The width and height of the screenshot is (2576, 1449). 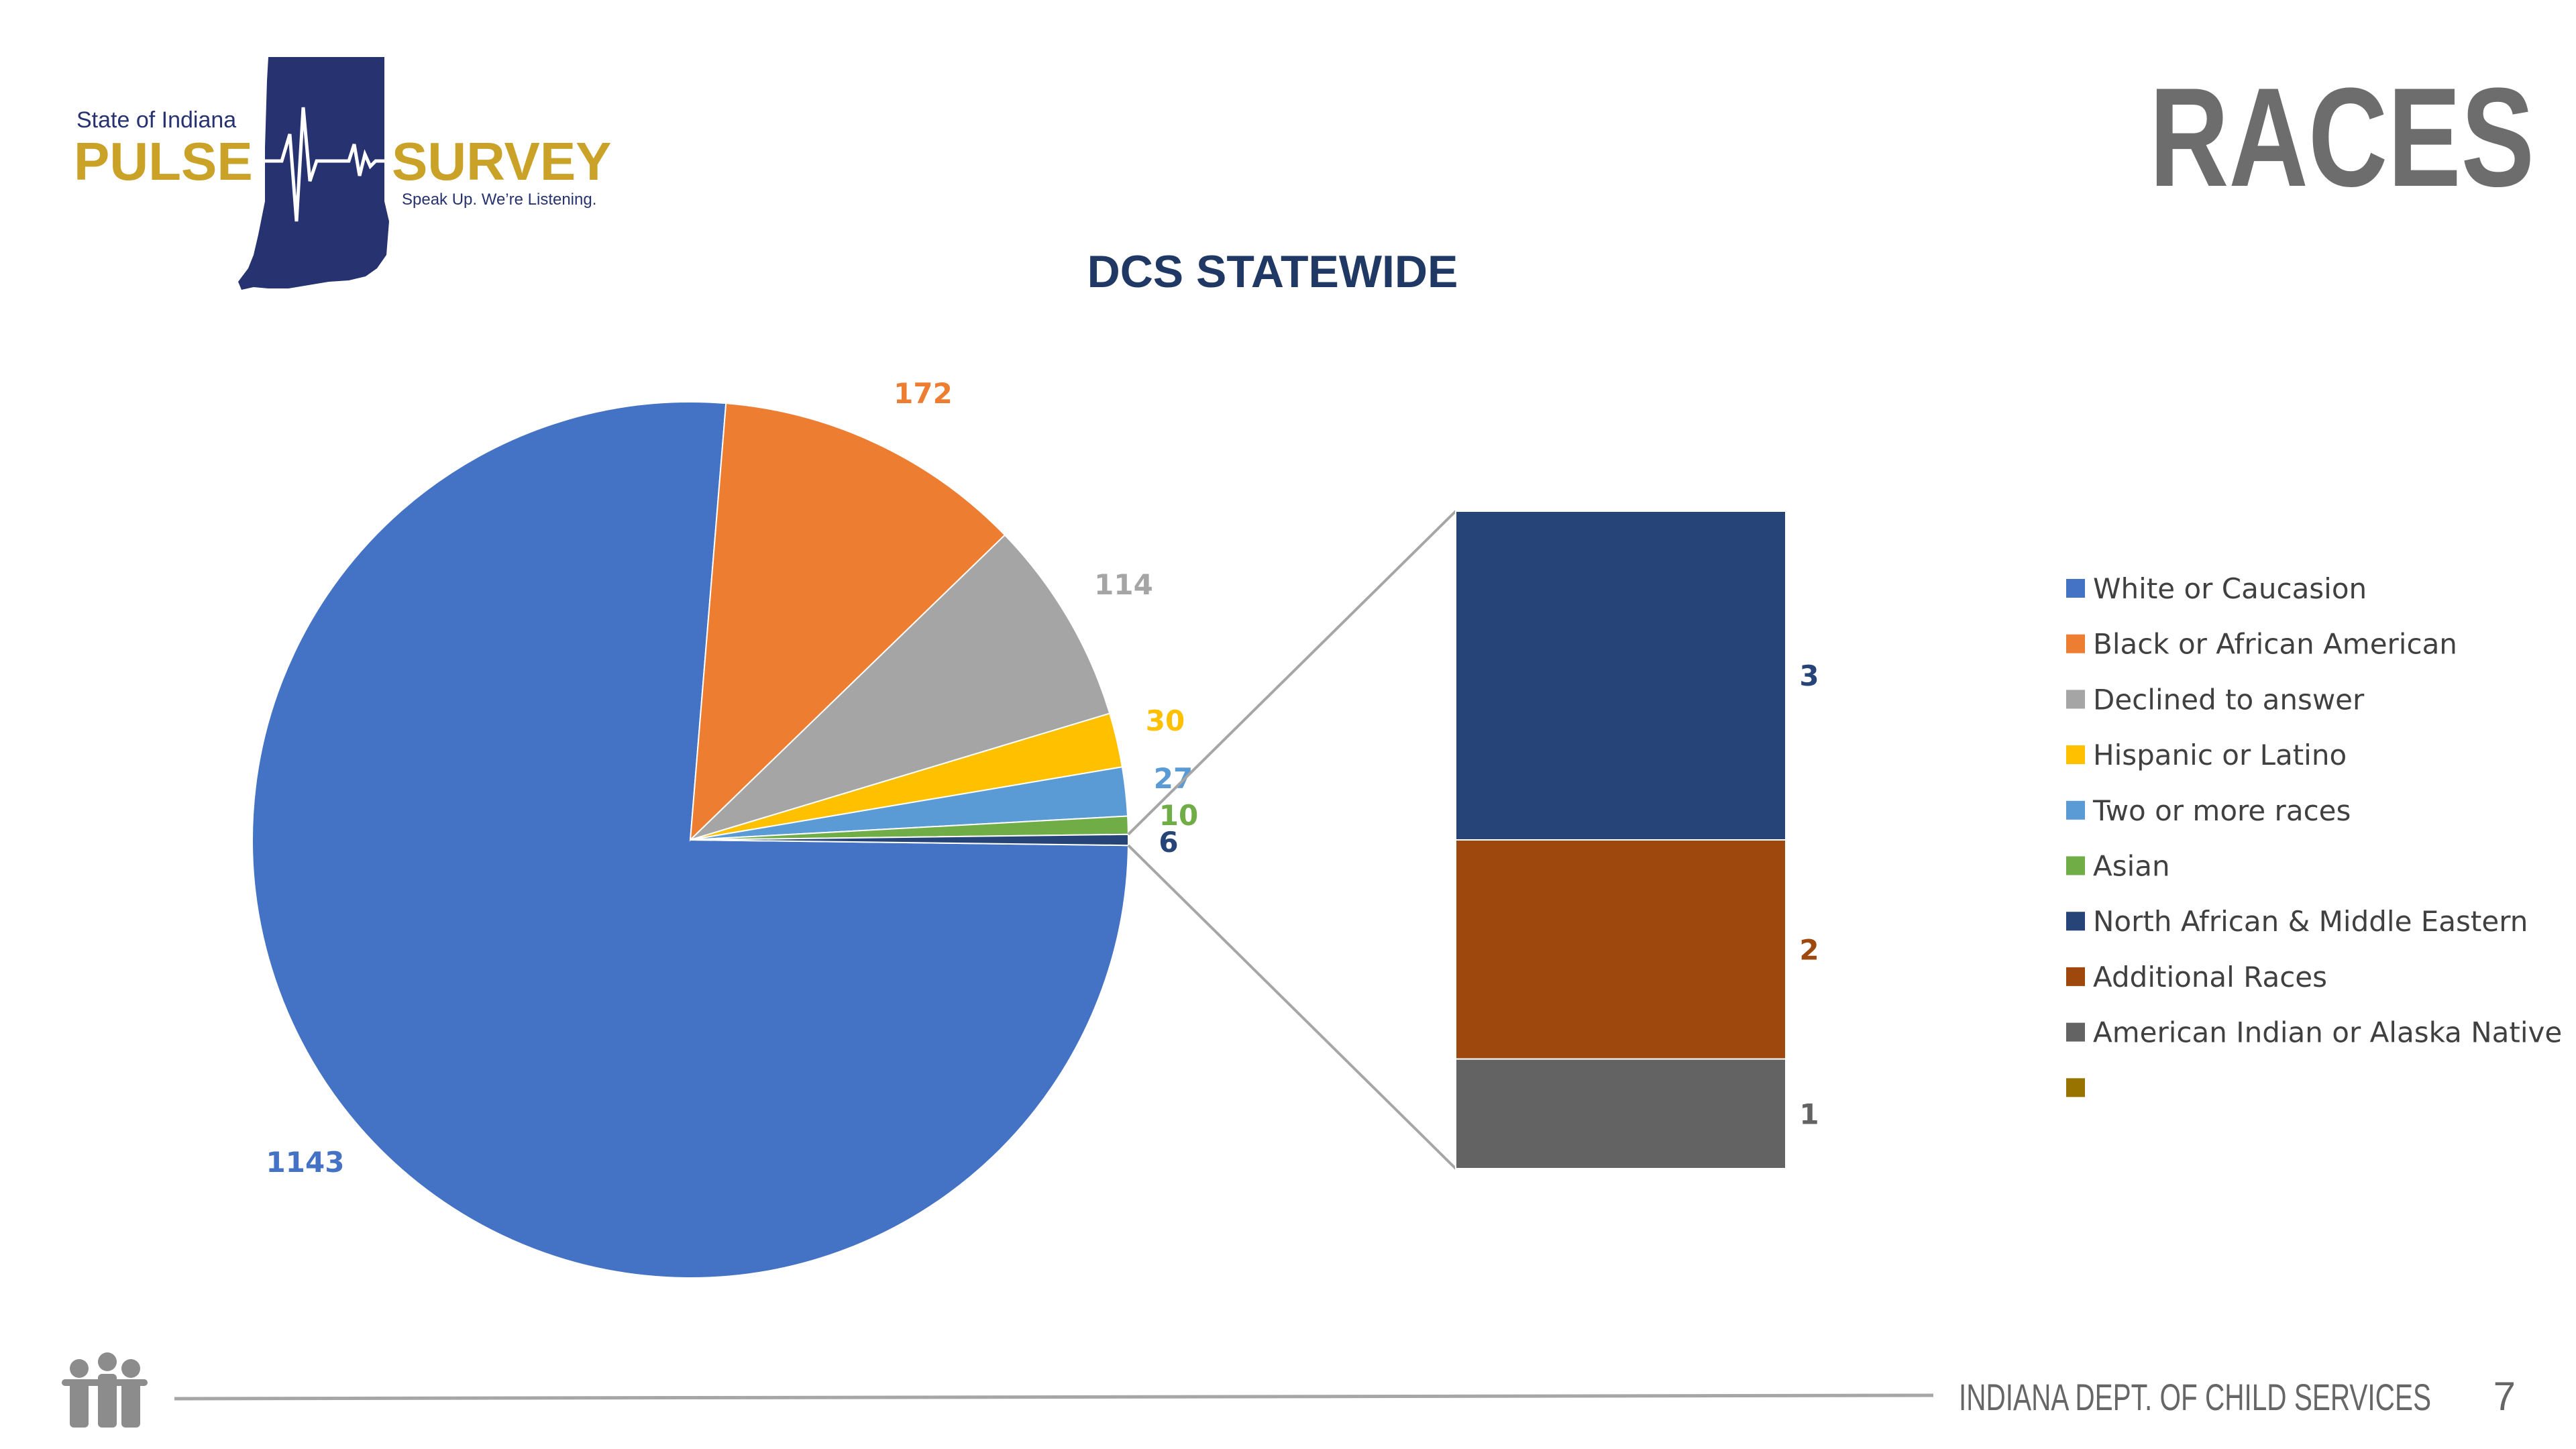 What do you see at coordinates (1809, 675) in the screenshot?
I see `data-label: 3` at bounding box center [1809, 675].